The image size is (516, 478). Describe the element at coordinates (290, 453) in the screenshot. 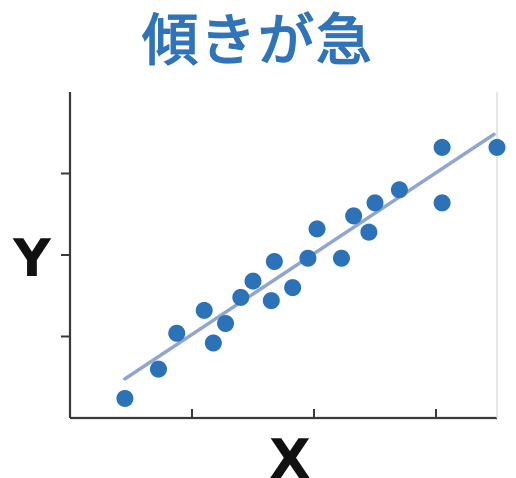

I see `x-axis-label: X` at that location.